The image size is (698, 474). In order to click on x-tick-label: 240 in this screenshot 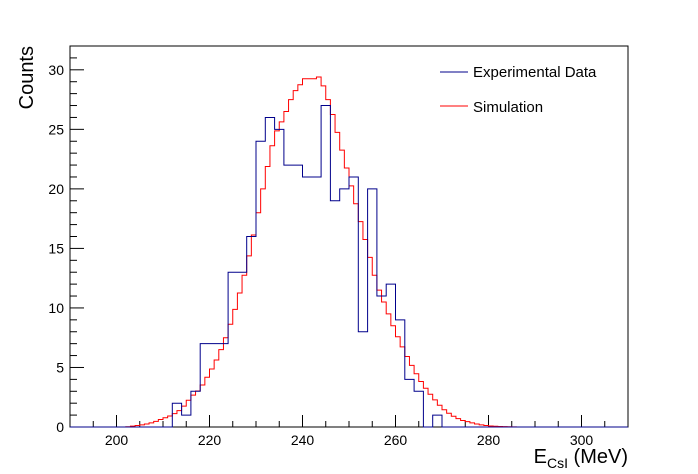, I will do `click(303, 440)`.